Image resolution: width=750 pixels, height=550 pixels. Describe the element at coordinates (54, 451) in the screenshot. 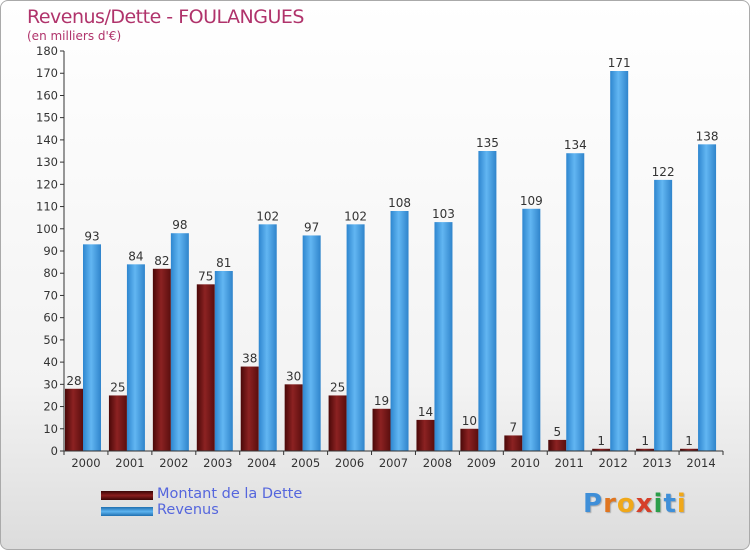

I see `y-tick-label: 0` at that location.